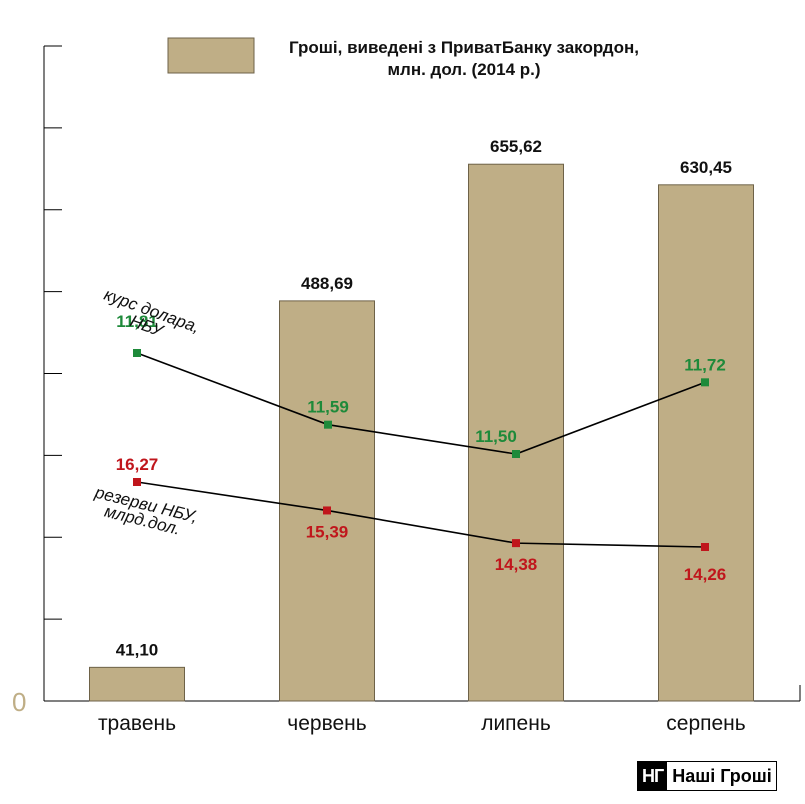 This screenshot has width=805, height=804. What do you see at coordinates (516, 723) in the screenshot?
I see `category-label: липень` at bounding box center [516, 723].